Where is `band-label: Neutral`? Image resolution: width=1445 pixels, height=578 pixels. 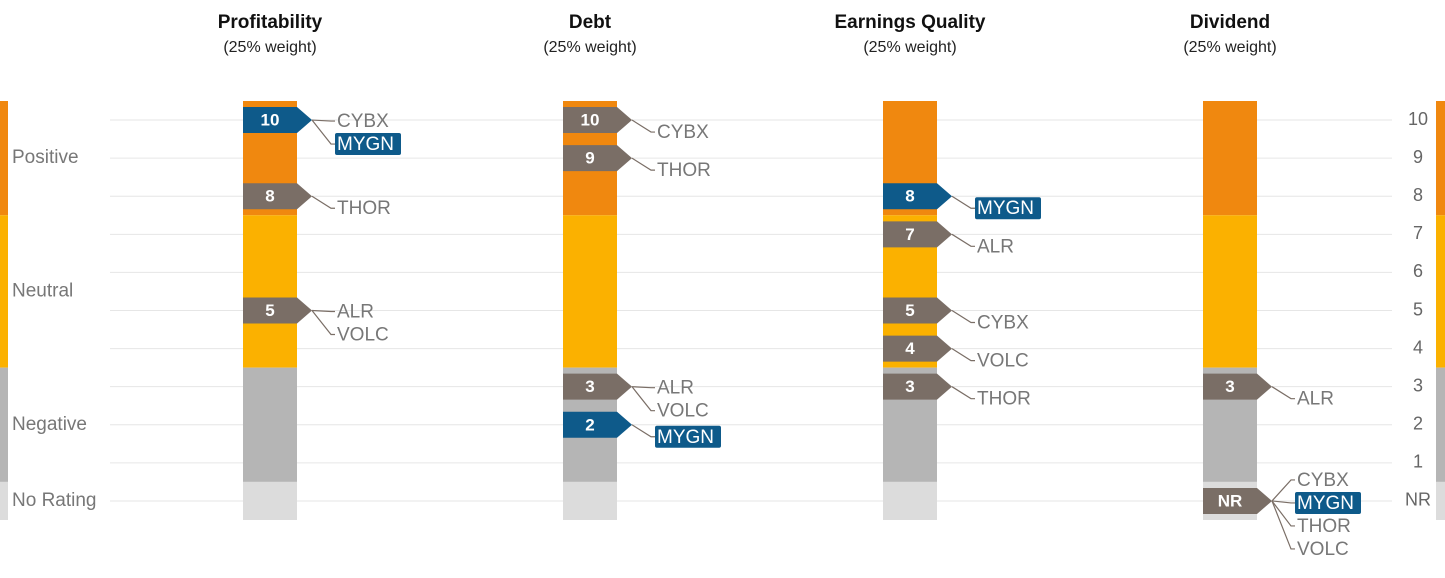 band-label: Neutral is located at coordinates (42, 290).